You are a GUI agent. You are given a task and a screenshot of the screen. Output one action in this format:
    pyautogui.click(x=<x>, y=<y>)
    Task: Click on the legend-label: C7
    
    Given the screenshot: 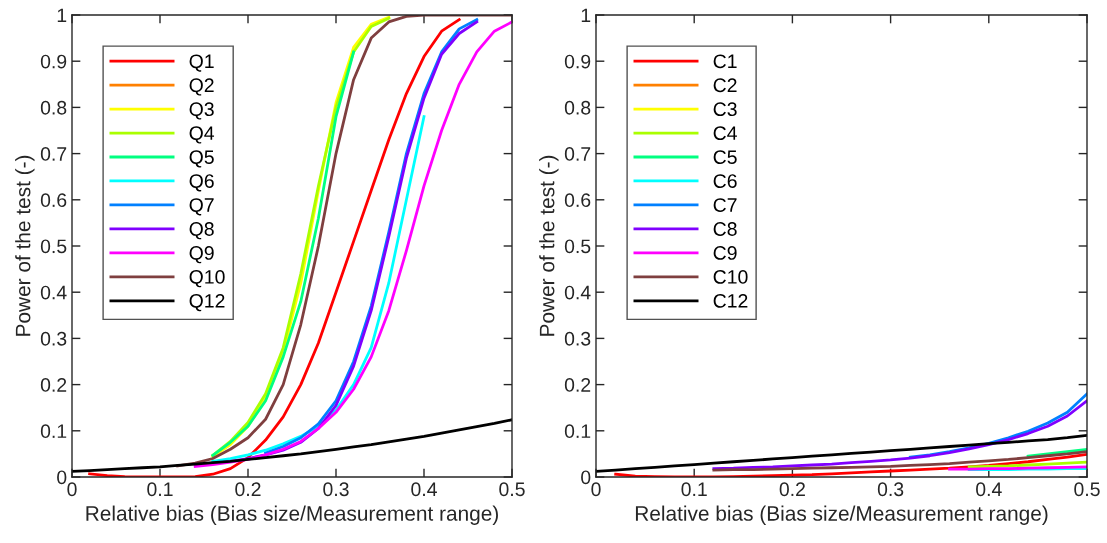 What is the action you would take?
    pyautogui.click(x=725, y=205)
    